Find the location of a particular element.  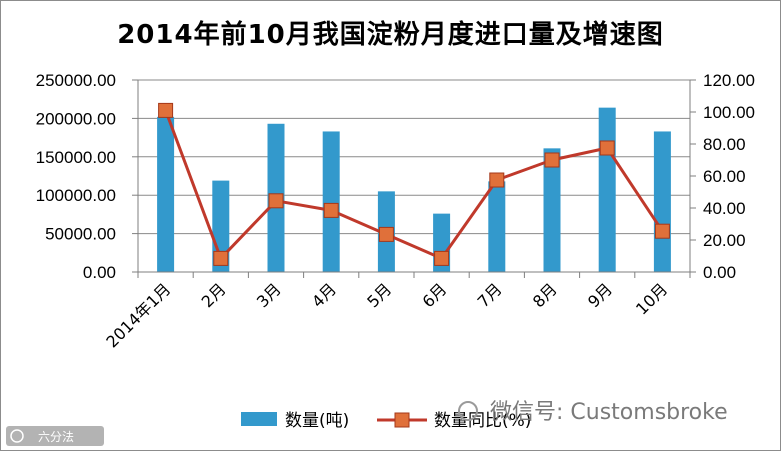

chart-title: 2014年前10月我国淀粉月度进口量及增速图 is located at coordinates (390, 35).